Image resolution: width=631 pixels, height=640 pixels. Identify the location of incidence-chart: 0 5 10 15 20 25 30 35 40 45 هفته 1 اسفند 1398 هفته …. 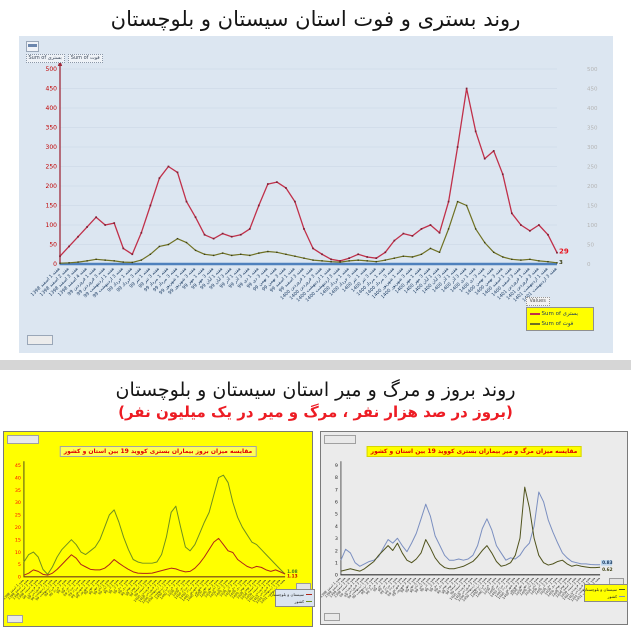
(158, 529).